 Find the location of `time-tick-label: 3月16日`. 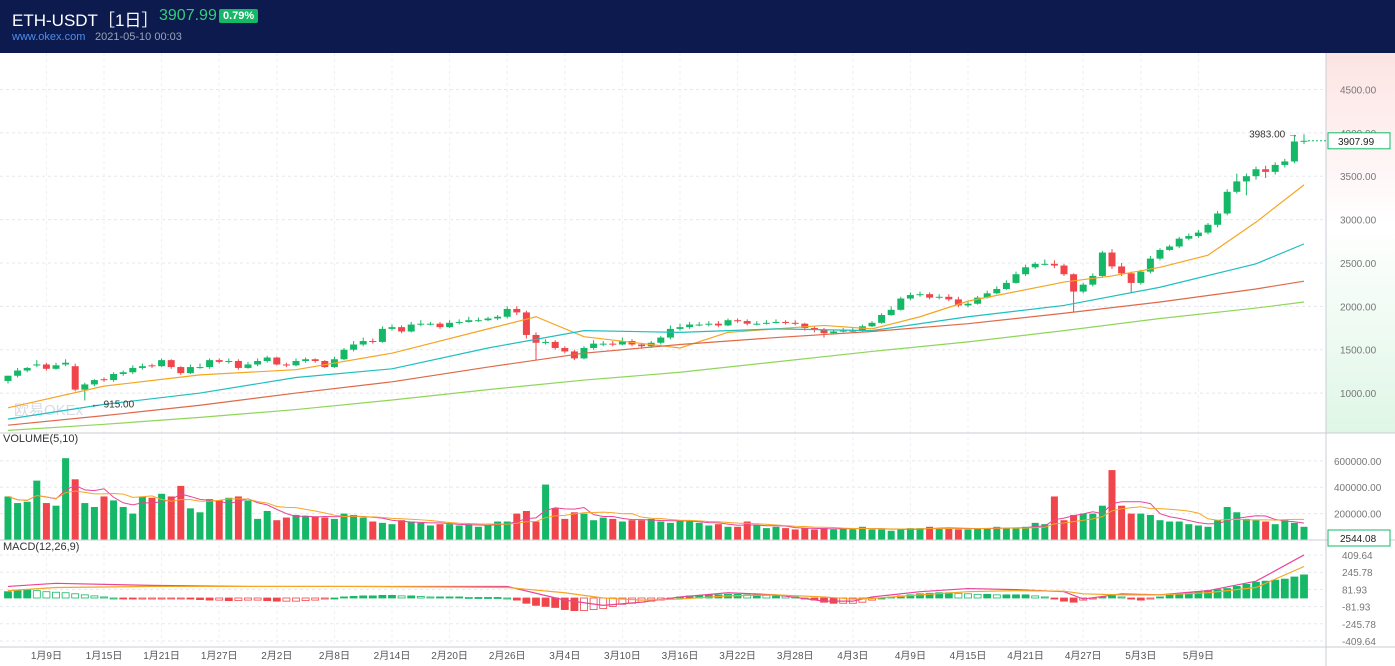

time-tick-label: 3月16日 is located at coordinates (680, 656).